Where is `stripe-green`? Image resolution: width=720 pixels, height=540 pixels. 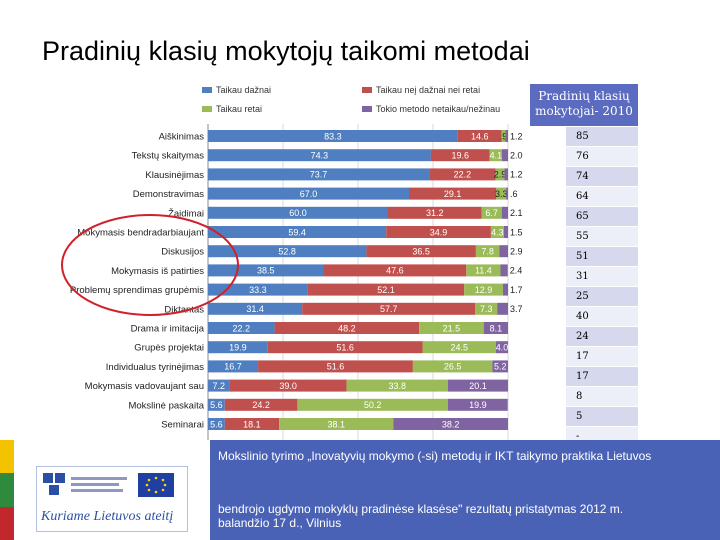 stripe-green is located at coordinates (7, 490).